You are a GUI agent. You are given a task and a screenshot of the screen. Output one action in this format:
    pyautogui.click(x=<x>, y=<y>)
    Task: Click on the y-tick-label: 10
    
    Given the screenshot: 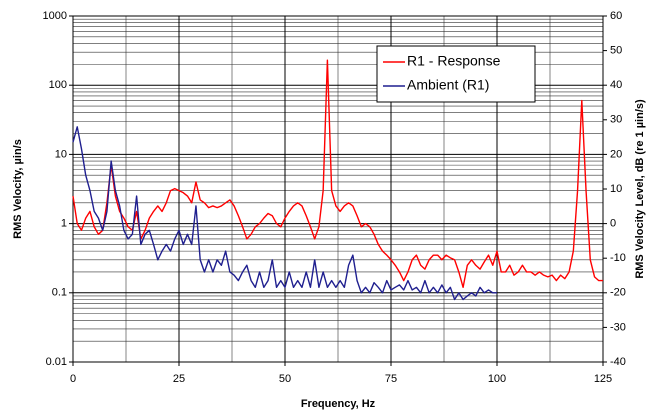 What is the action you would take?
    pyautogui.click(x=61, y=154)
    